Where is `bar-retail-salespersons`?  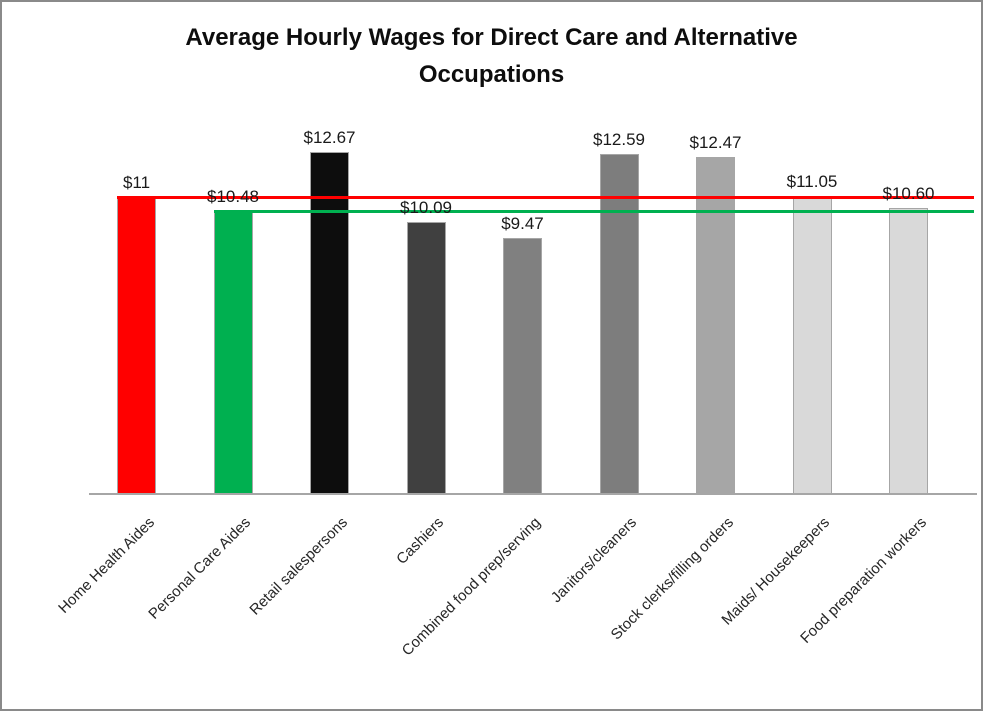
bar-retail-salespersons is located at coordinates (329, 323).